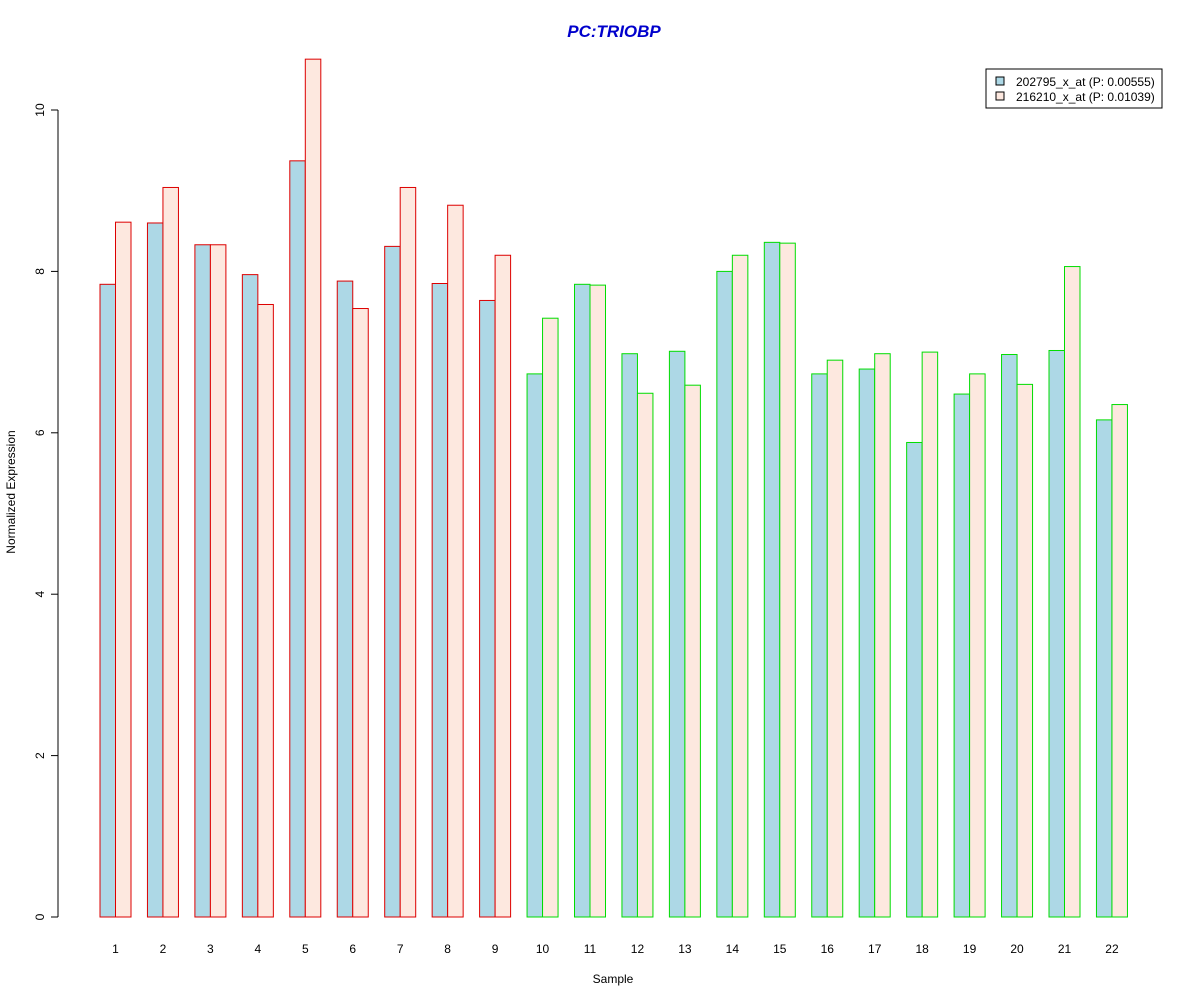 Image resolution: width=1200 pixels, height=1000 pixels. I want to click on x-tick-label: 7, so click(400, 949).